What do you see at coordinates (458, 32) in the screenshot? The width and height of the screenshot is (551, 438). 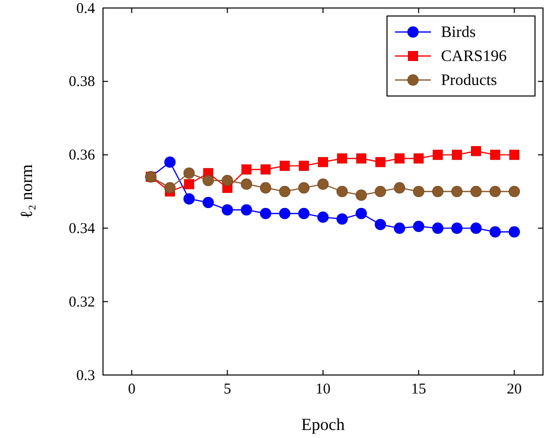 I see `legend-label: Birds` at bounding box center [458, 32].